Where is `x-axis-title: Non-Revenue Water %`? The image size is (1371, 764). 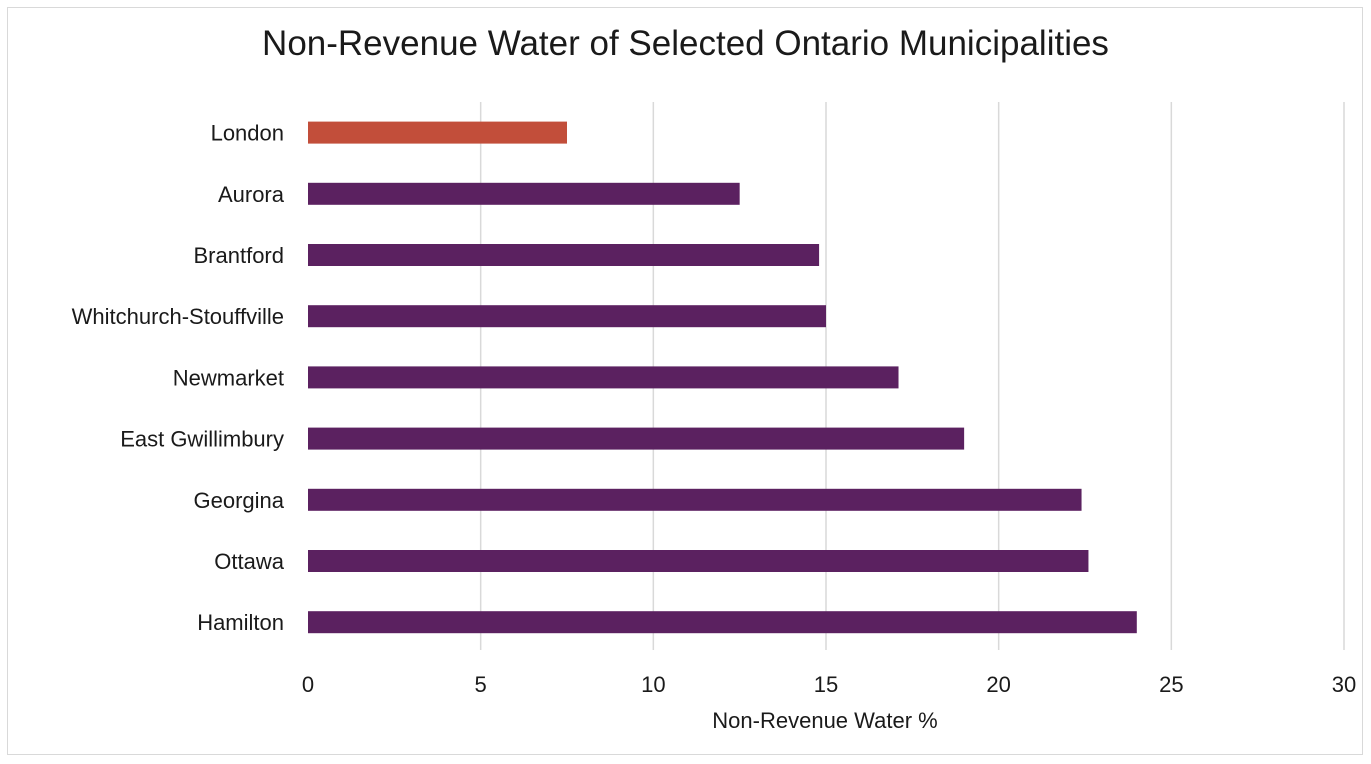 x-axis-title: Non-Revenue Water % is located at coordinates (824, 720).